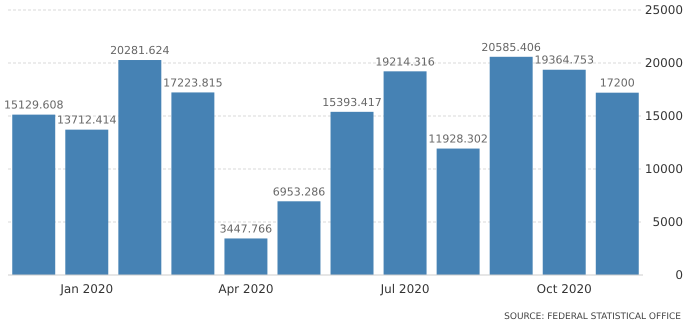  Describe the element at coordinates (663, 63) in the screenshot. I see `y-tick-label: 20000` at that location.